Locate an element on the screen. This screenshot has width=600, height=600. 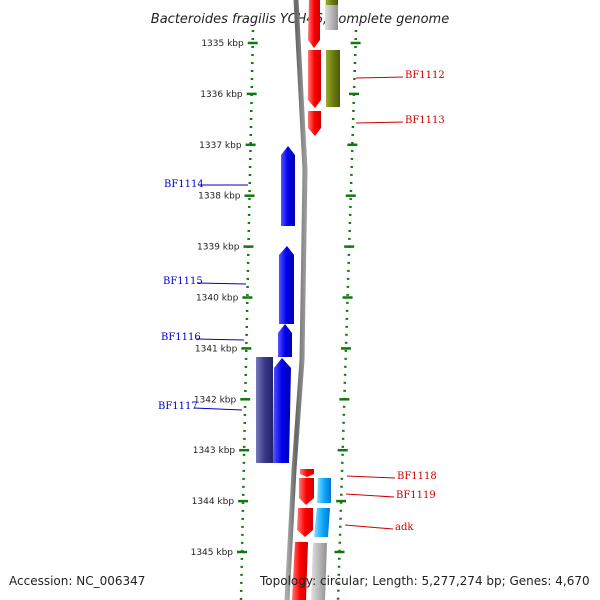
bf1115-arrow is located at coordinates (286, 285).